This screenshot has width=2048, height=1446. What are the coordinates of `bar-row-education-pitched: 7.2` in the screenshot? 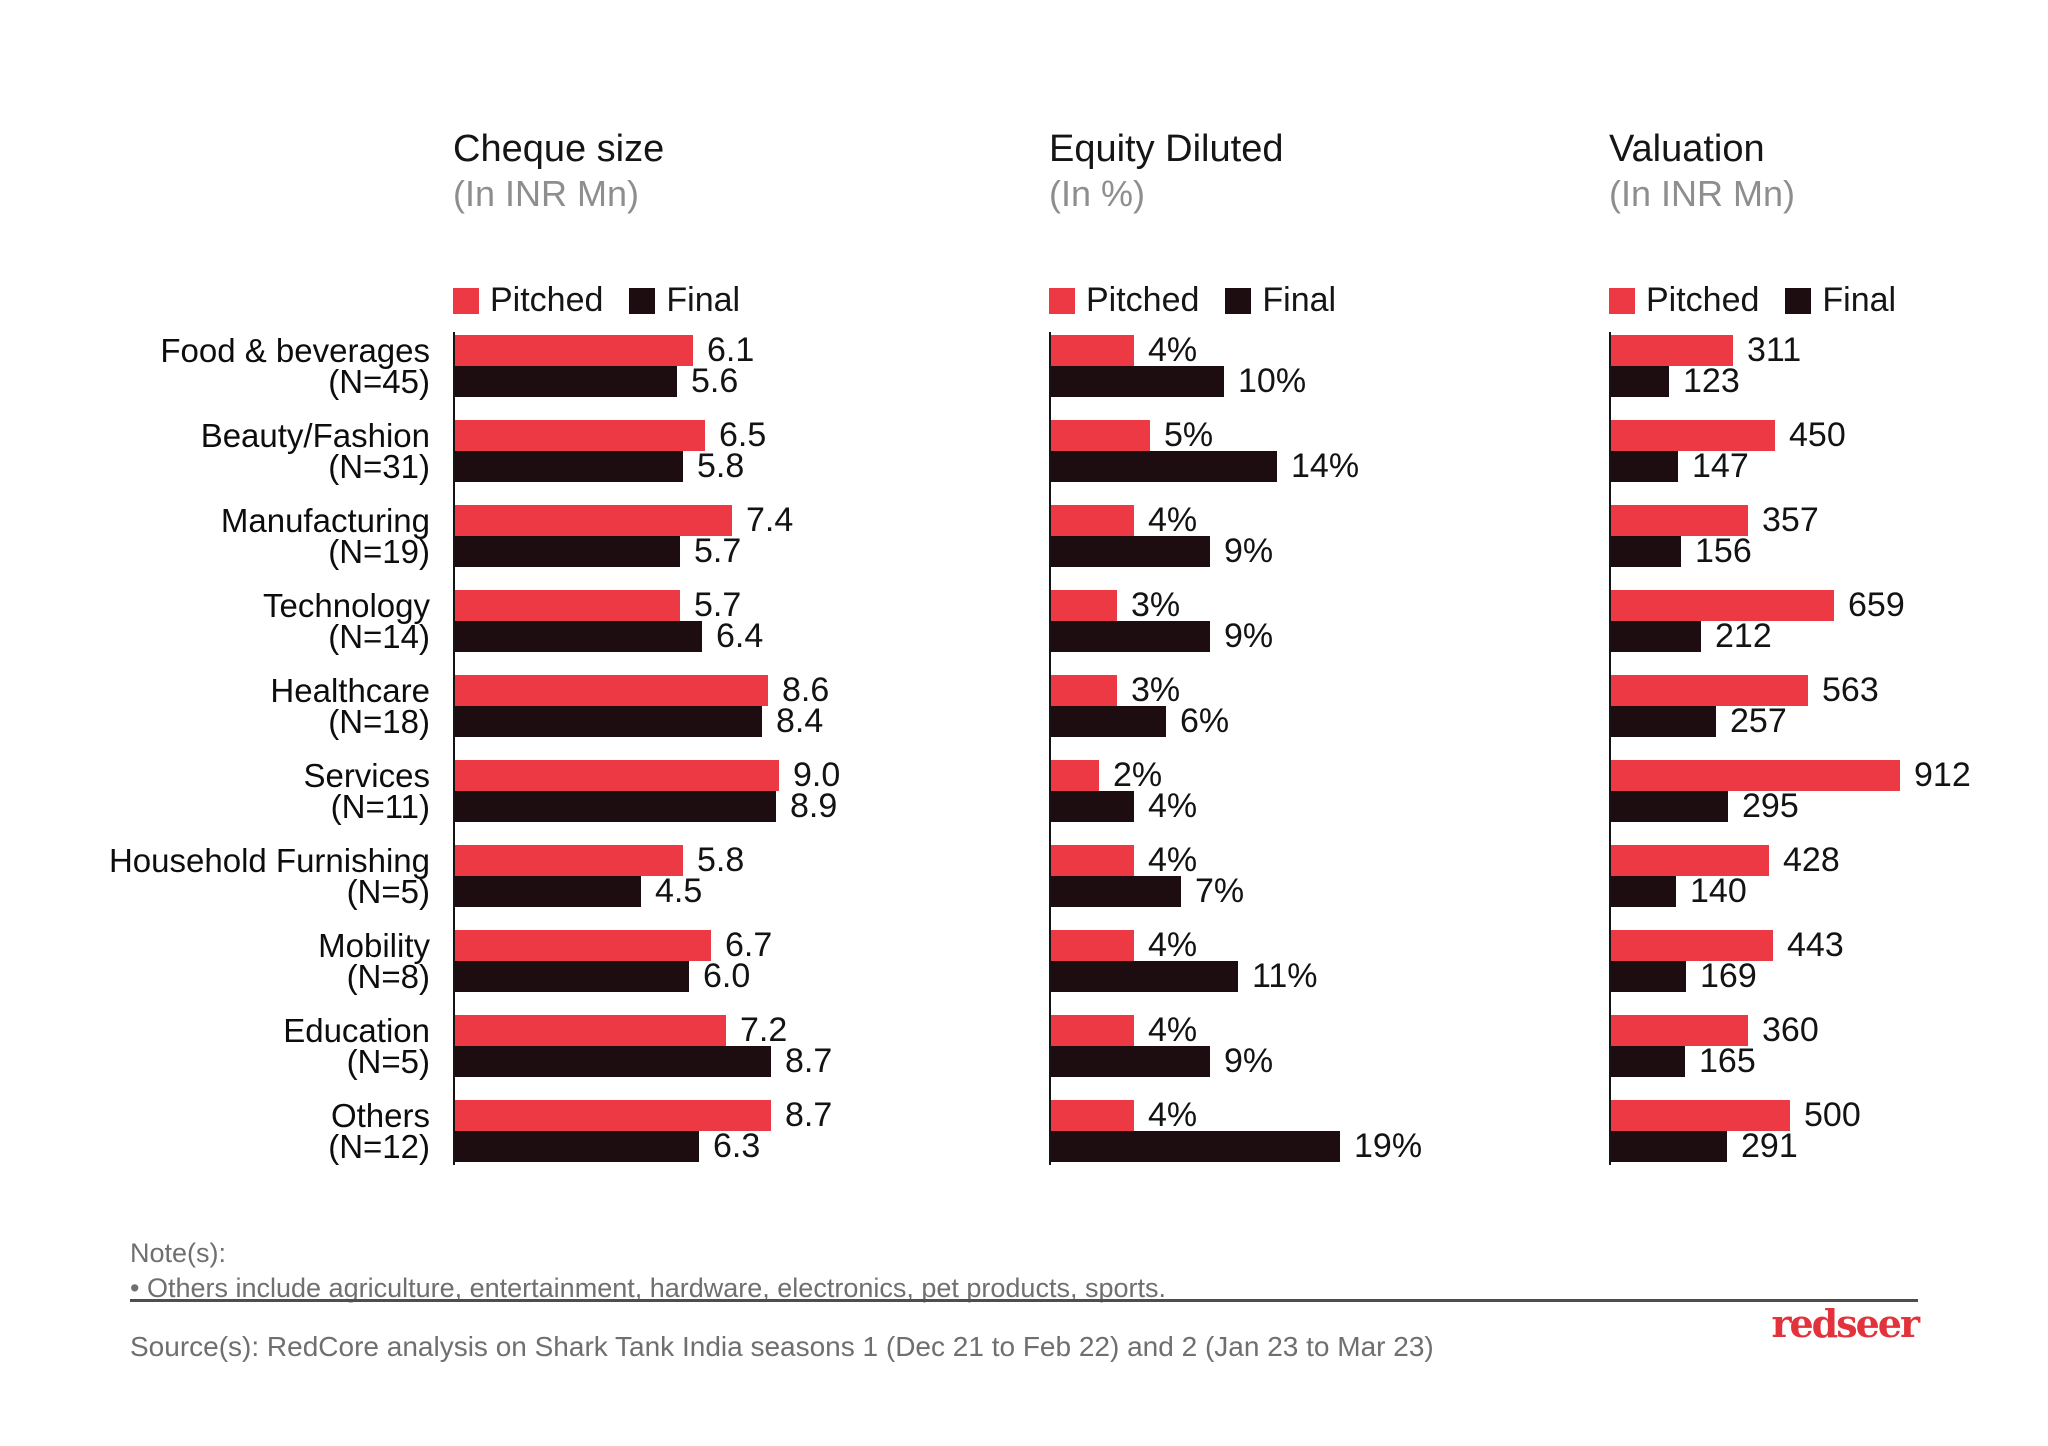 It's located at (621, 1030).